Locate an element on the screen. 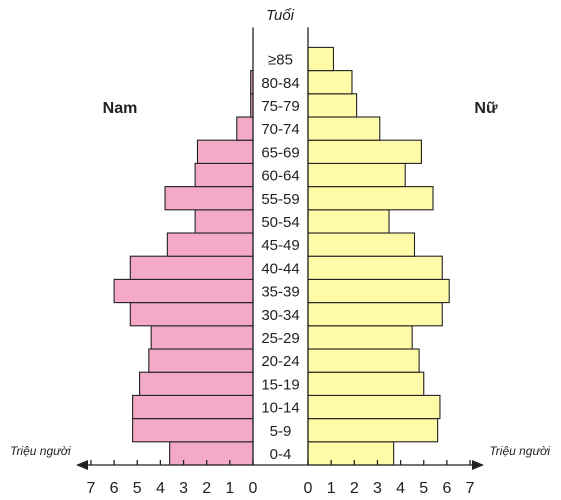 This screenshot has width=561, height=500. right-tick-label-1: 1 is located at coordinates (331, 488).